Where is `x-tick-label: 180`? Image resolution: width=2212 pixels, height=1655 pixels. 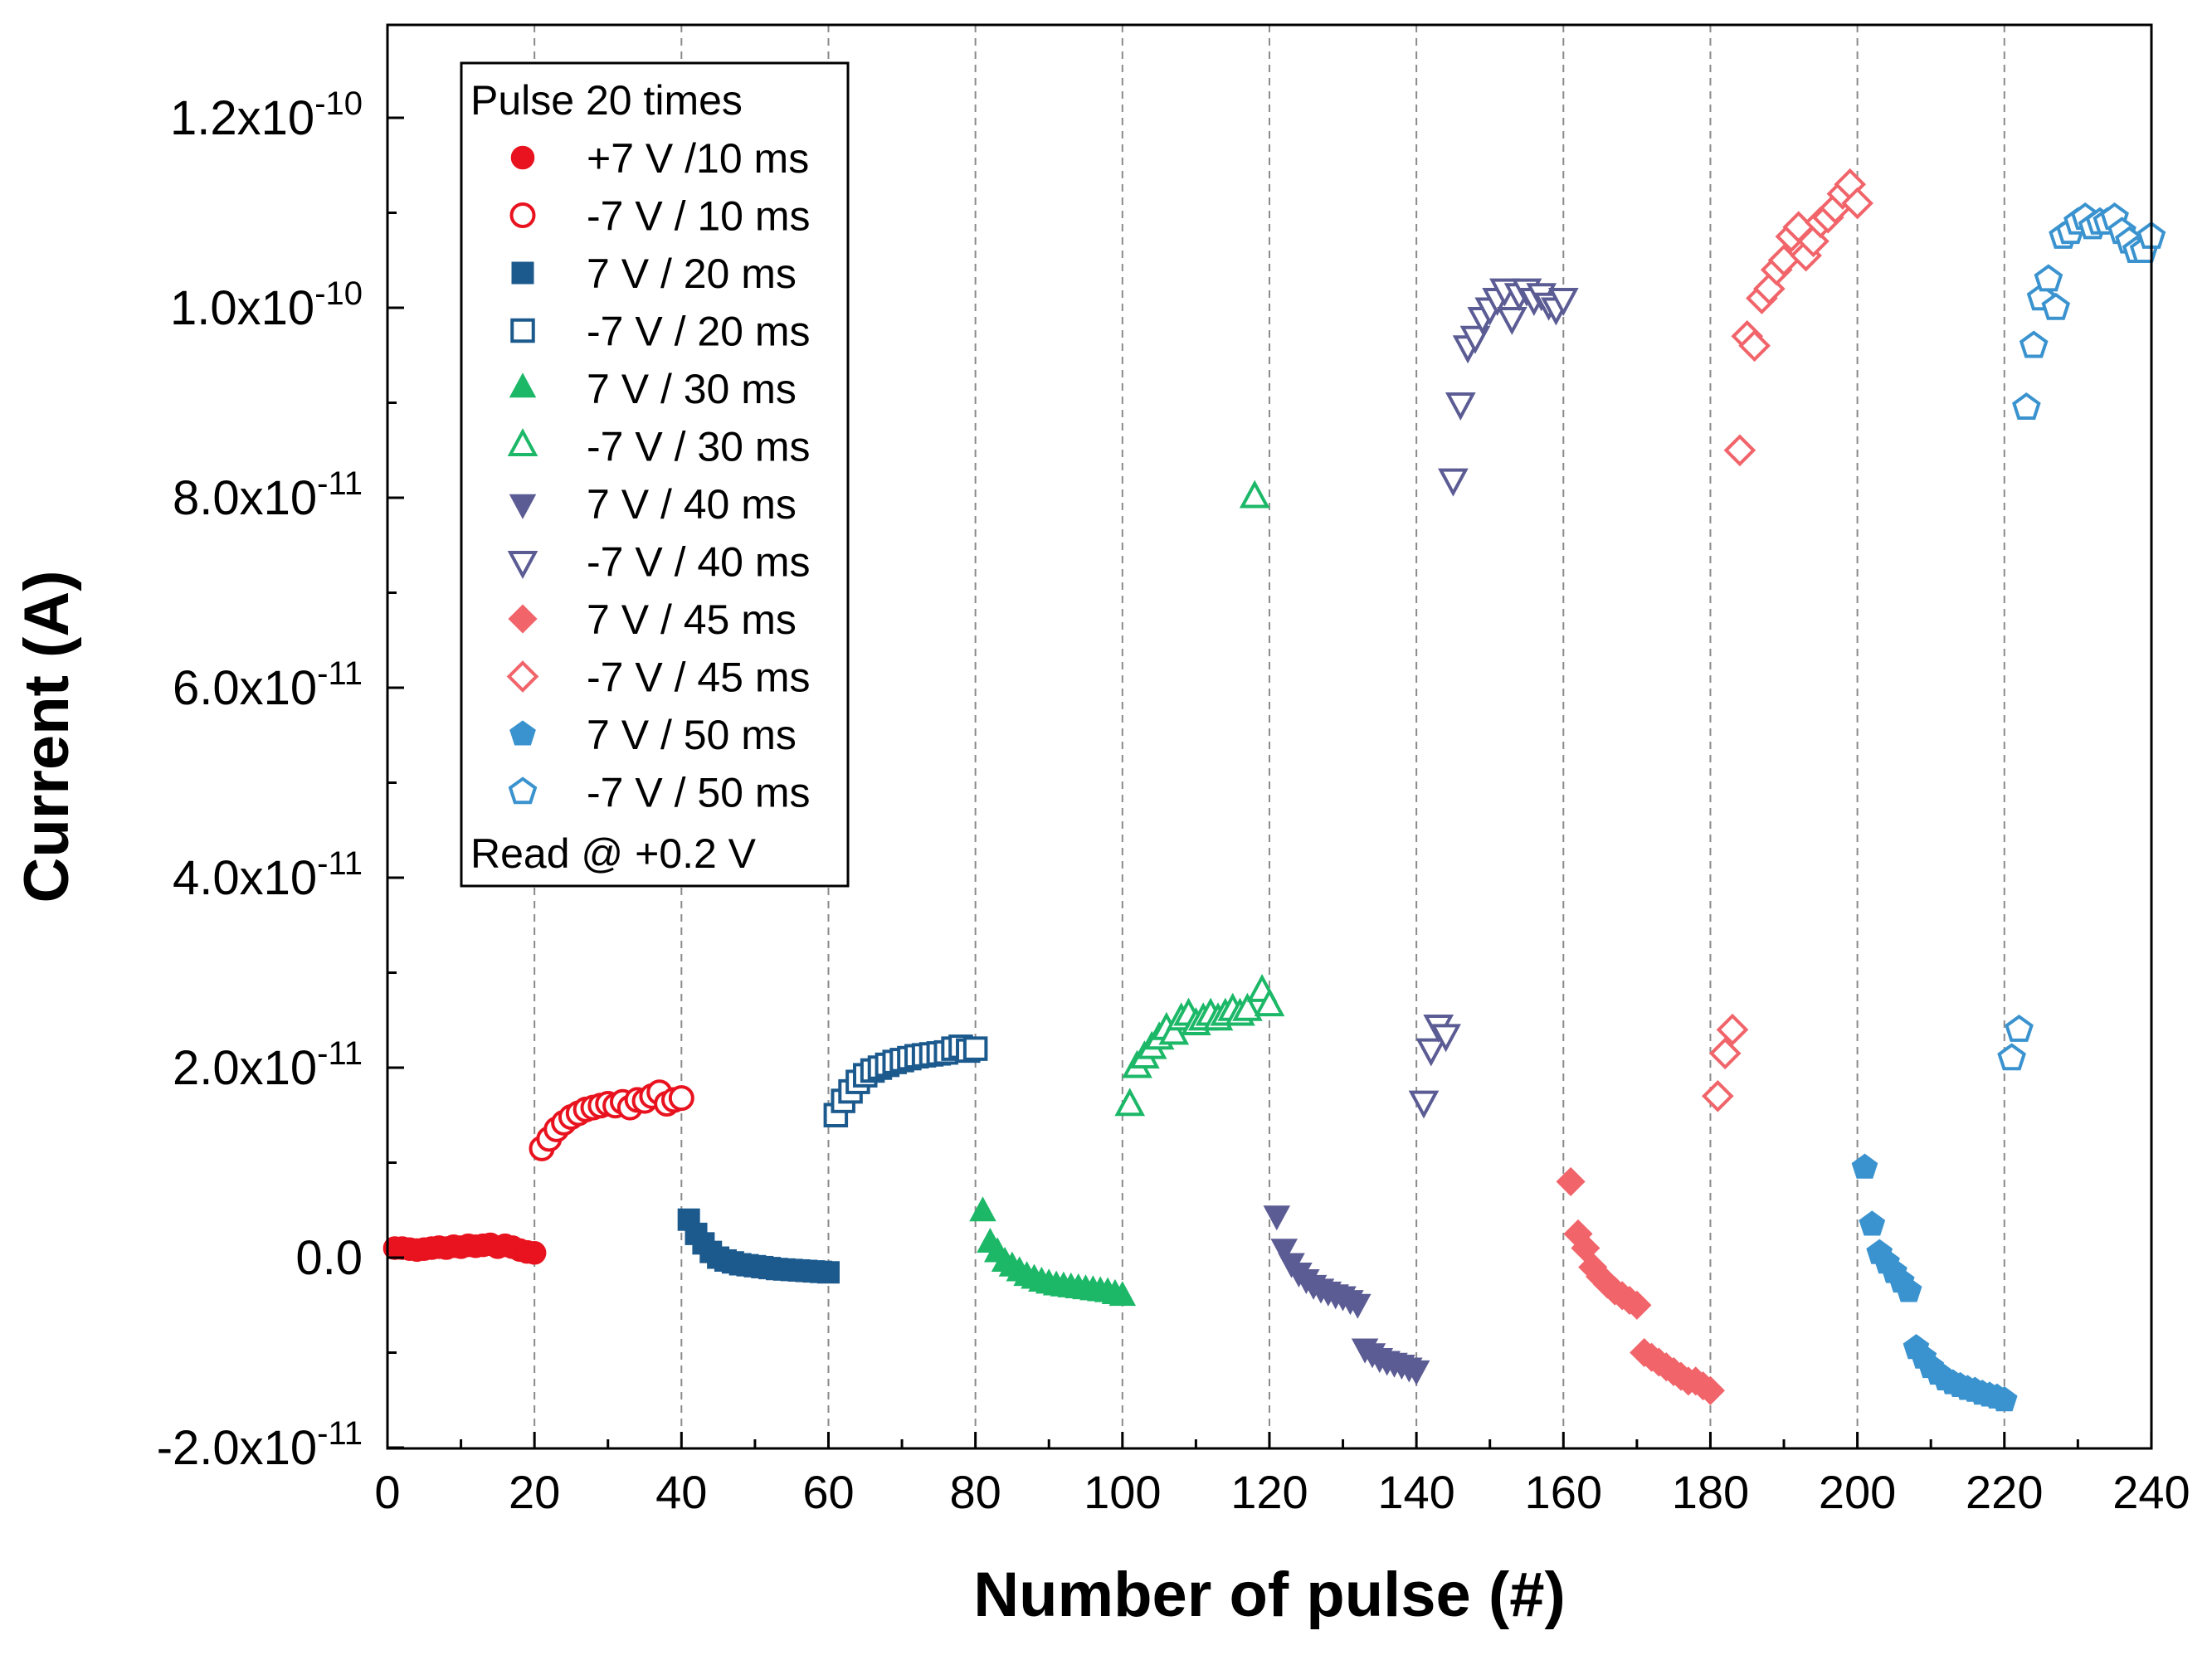 x-tick-label: 180 is located at coordinates (1710, 1492).